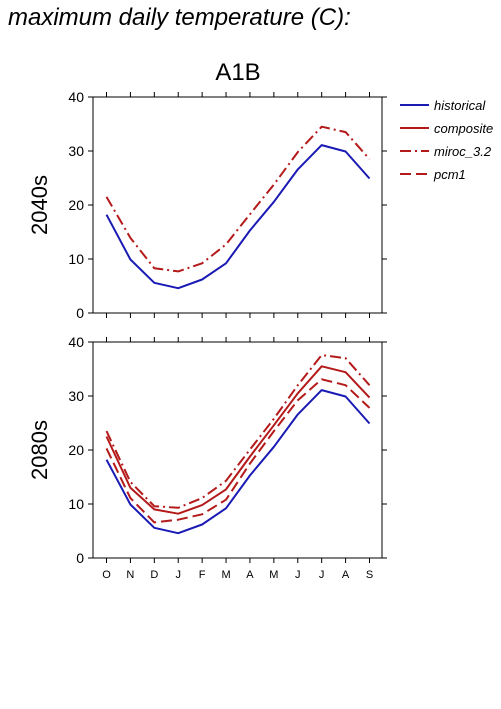 This screenshot has width=501, height=709. What do you see at coordinates (106, 575) in the screenshot?
I see `x-tick-label: O` at bounding box center [106, 575].